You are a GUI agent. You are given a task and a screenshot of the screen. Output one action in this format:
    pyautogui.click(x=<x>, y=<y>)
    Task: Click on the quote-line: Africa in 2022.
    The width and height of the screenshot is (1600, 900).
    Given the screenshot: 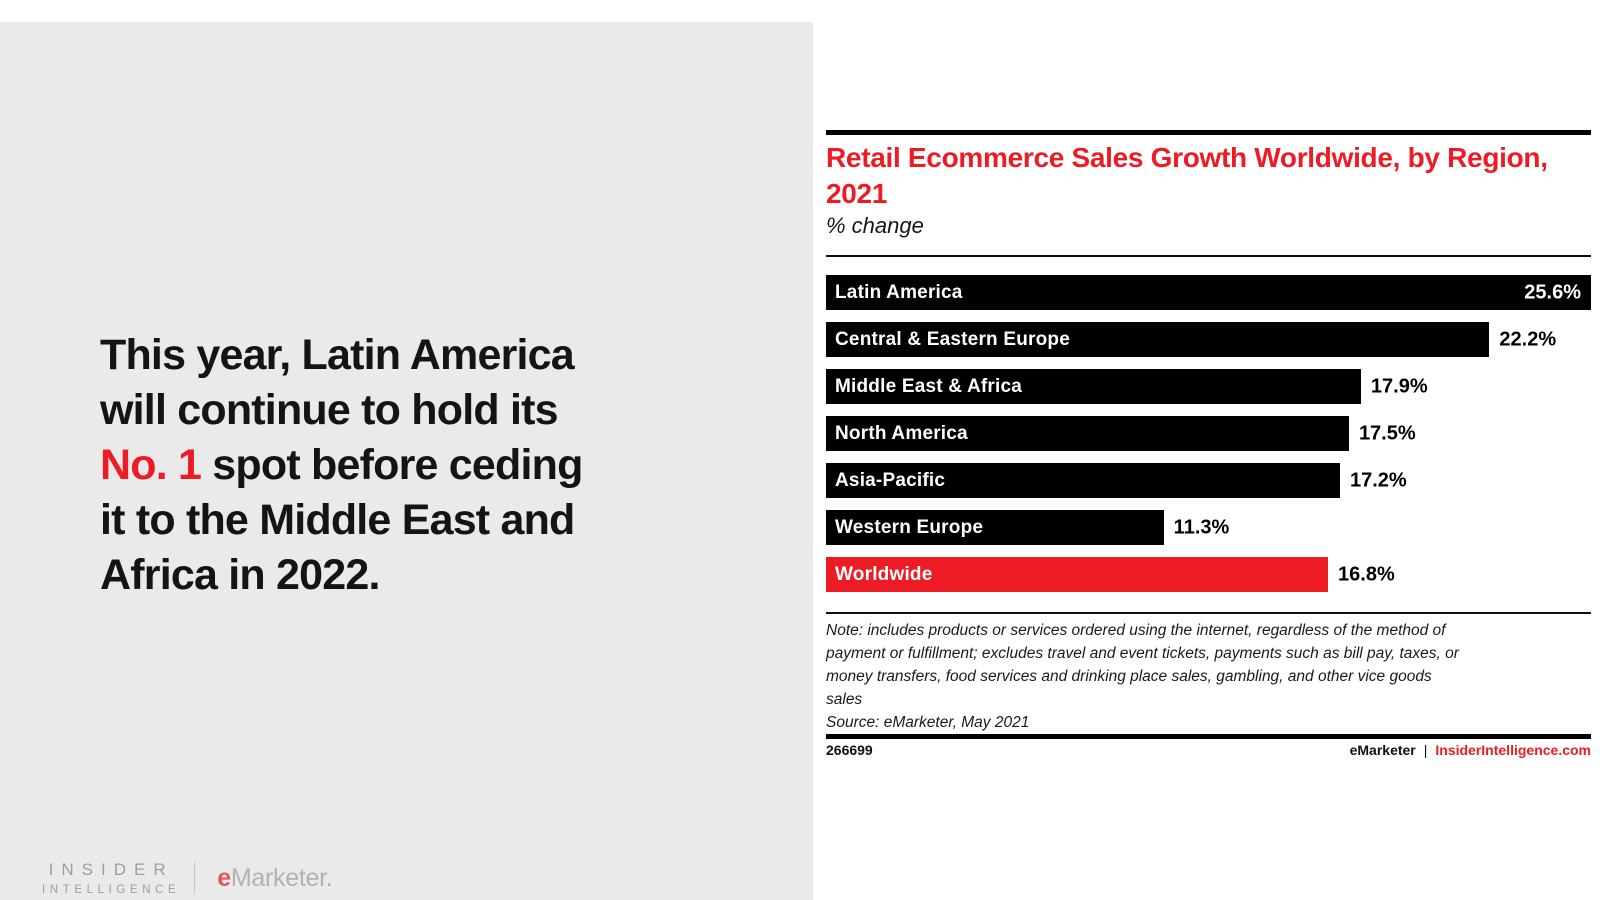 What is the action you would take?
    pyautogui.click(x=420, y=575)
    